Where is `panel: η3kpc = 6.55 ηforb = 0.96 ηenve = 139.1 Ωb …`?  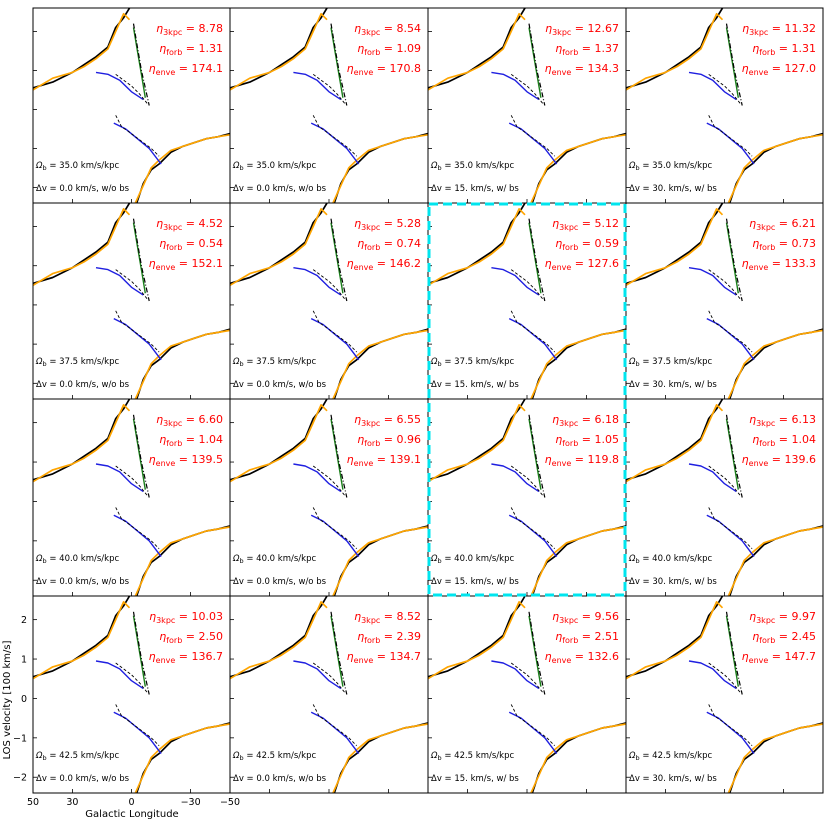 panel: η3kpc = 6.55 ηforb = 0.96 ηenve = 139.1 Ωb … is located at coordinates (329, 497).